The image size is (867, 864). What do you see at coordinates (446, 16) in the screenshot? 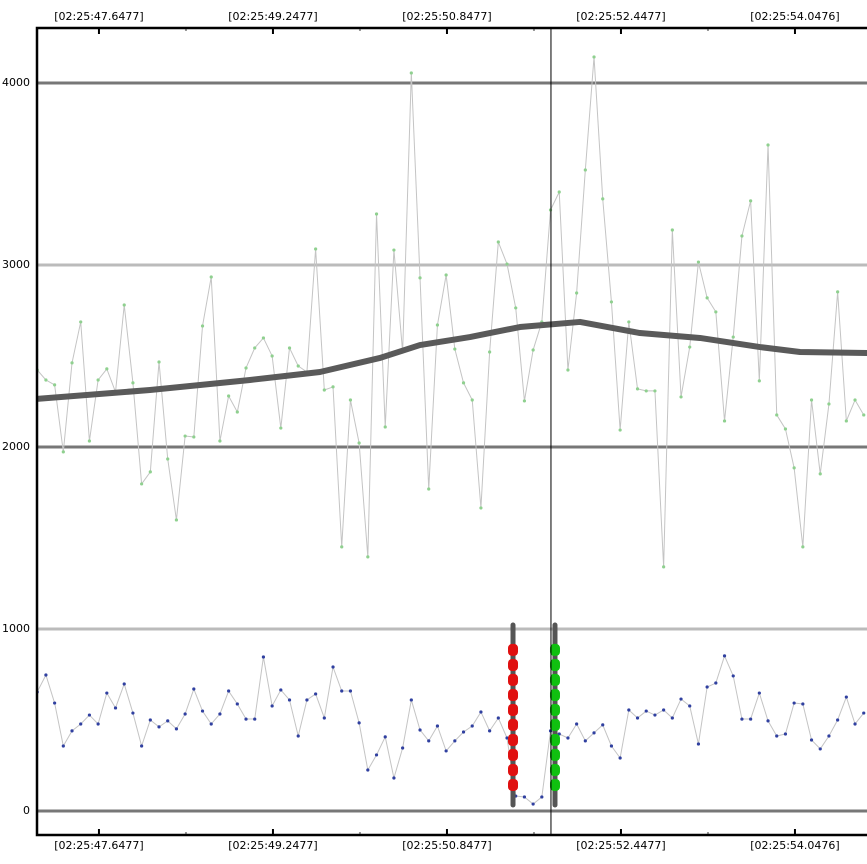
I see `x-tick-label-top: [02:25:50.8477]` at bounding box center [446, 16].